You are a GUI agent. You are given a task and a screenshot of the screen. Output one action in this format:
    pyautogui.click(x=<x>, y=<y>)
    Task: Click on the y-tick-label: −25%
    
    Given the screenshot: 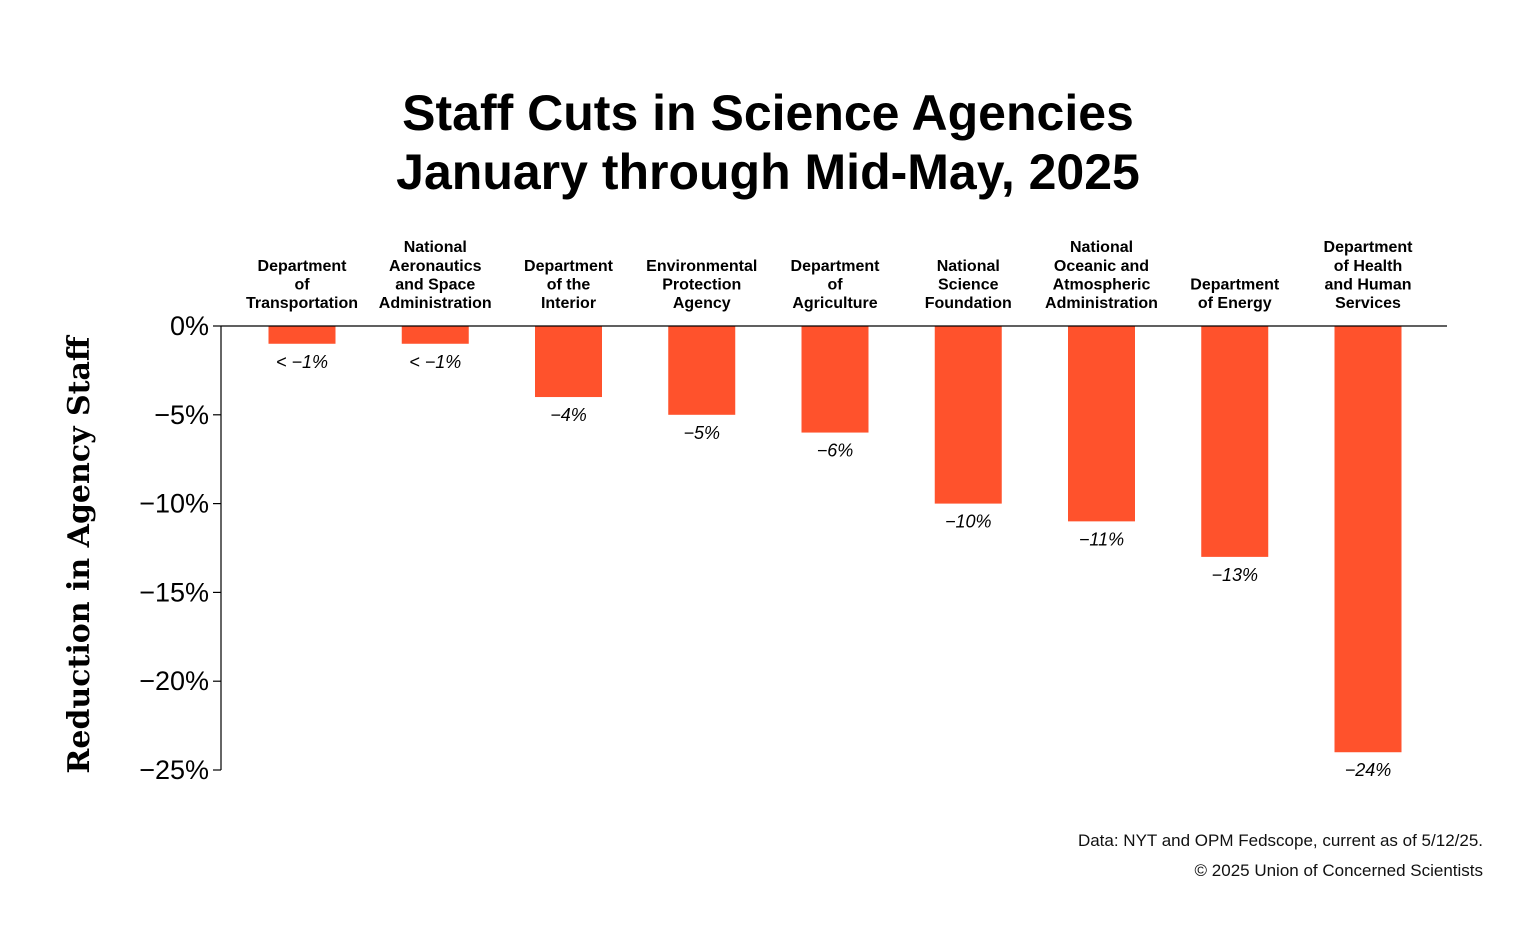 What is the action you would take?
    pyautogui.click(x=174, y=770)
    